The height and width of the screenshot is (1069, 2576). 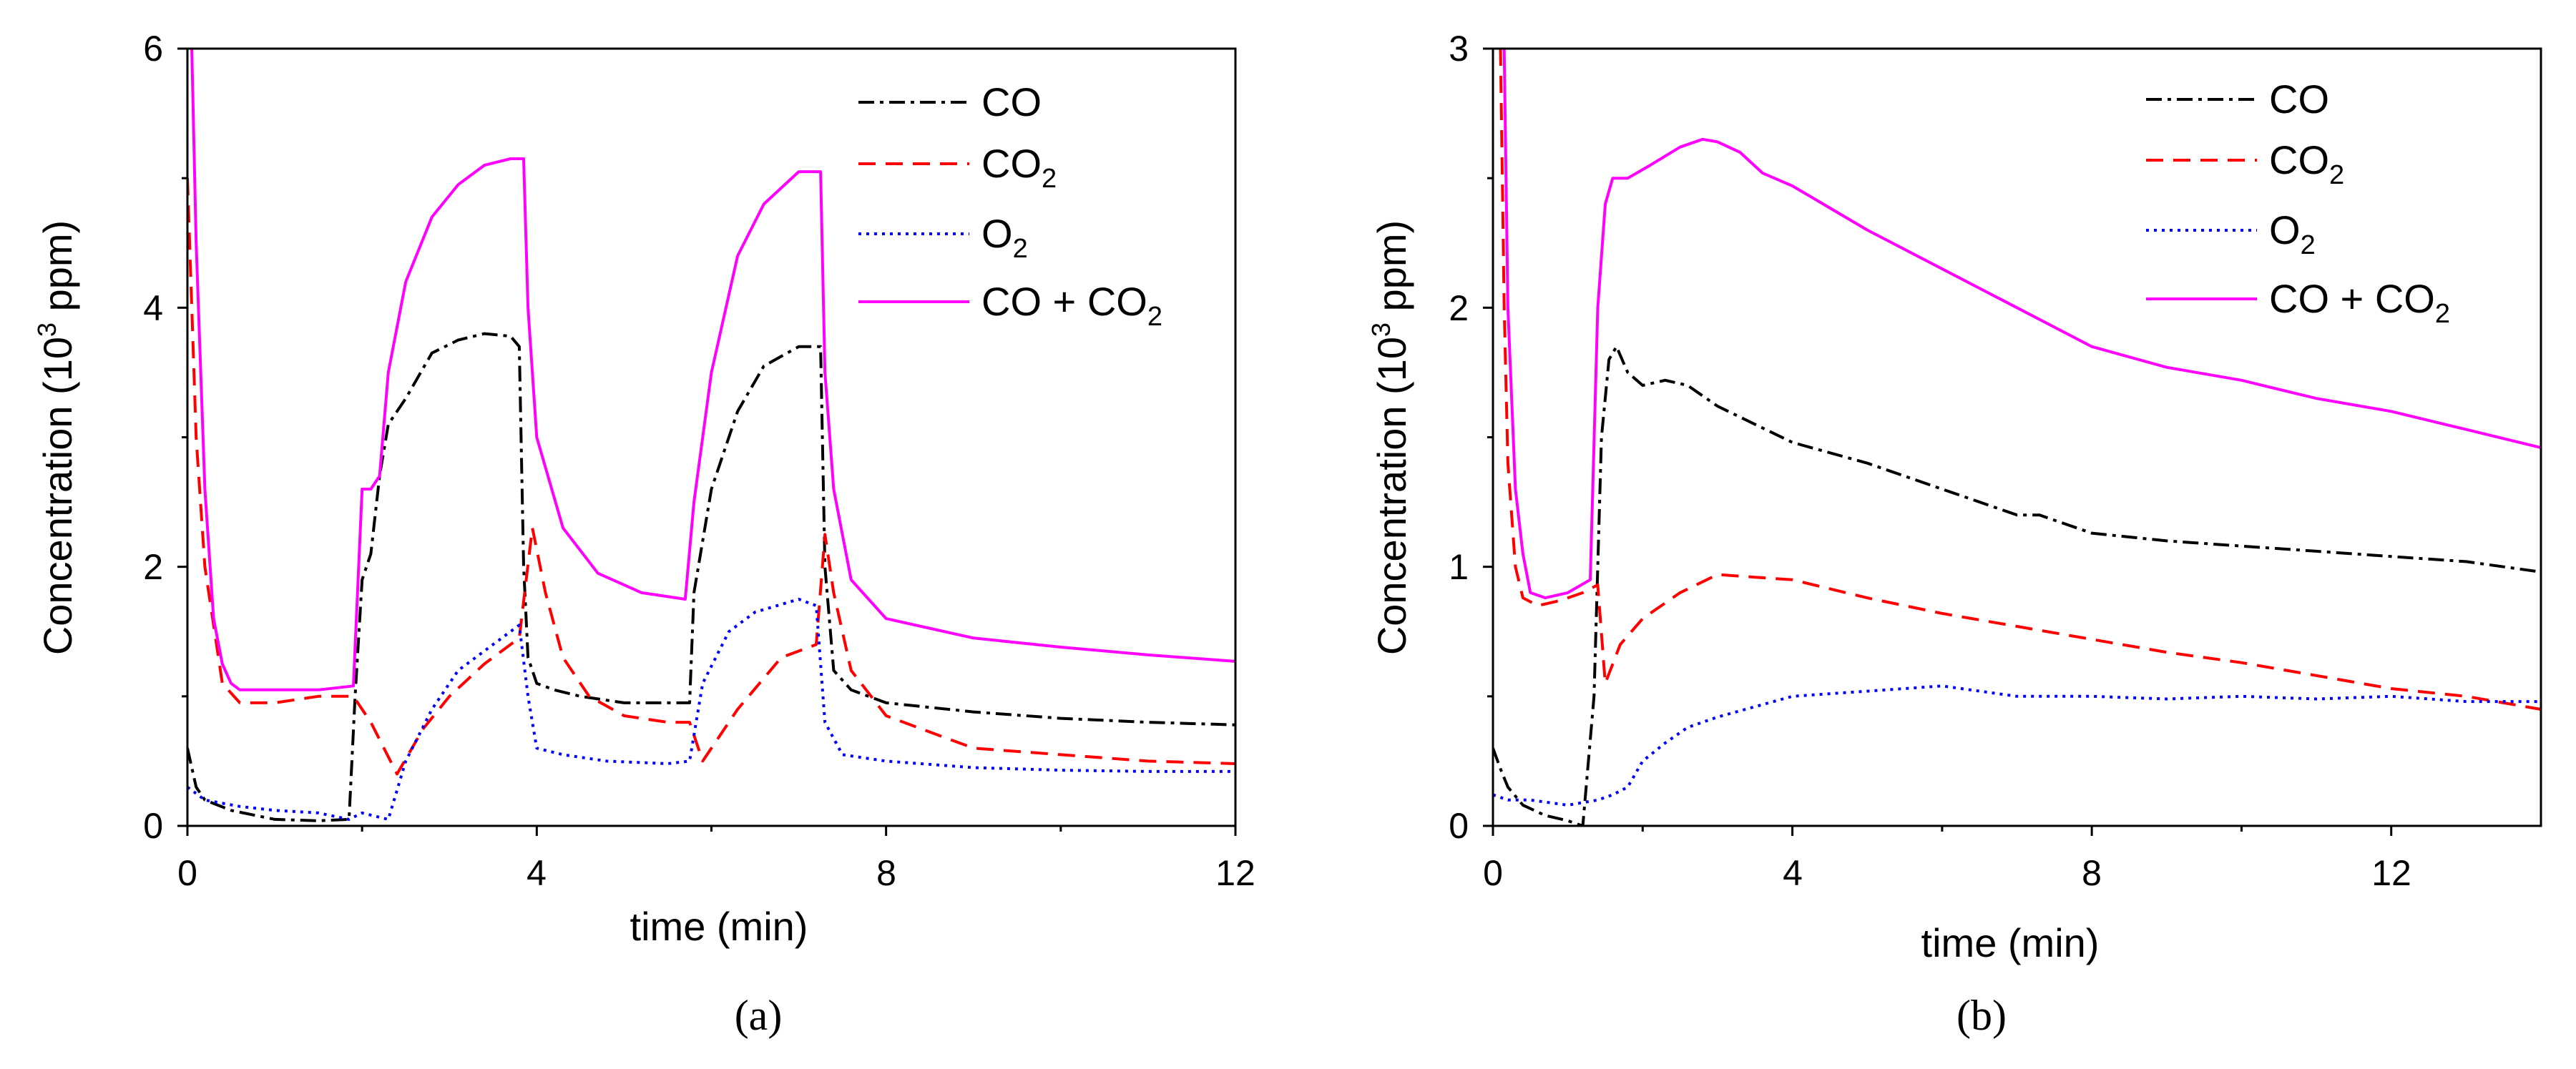 I want to click on panel-a-legend: CO CO2 O2 CO + CO2, so click(x=1010, y=205).